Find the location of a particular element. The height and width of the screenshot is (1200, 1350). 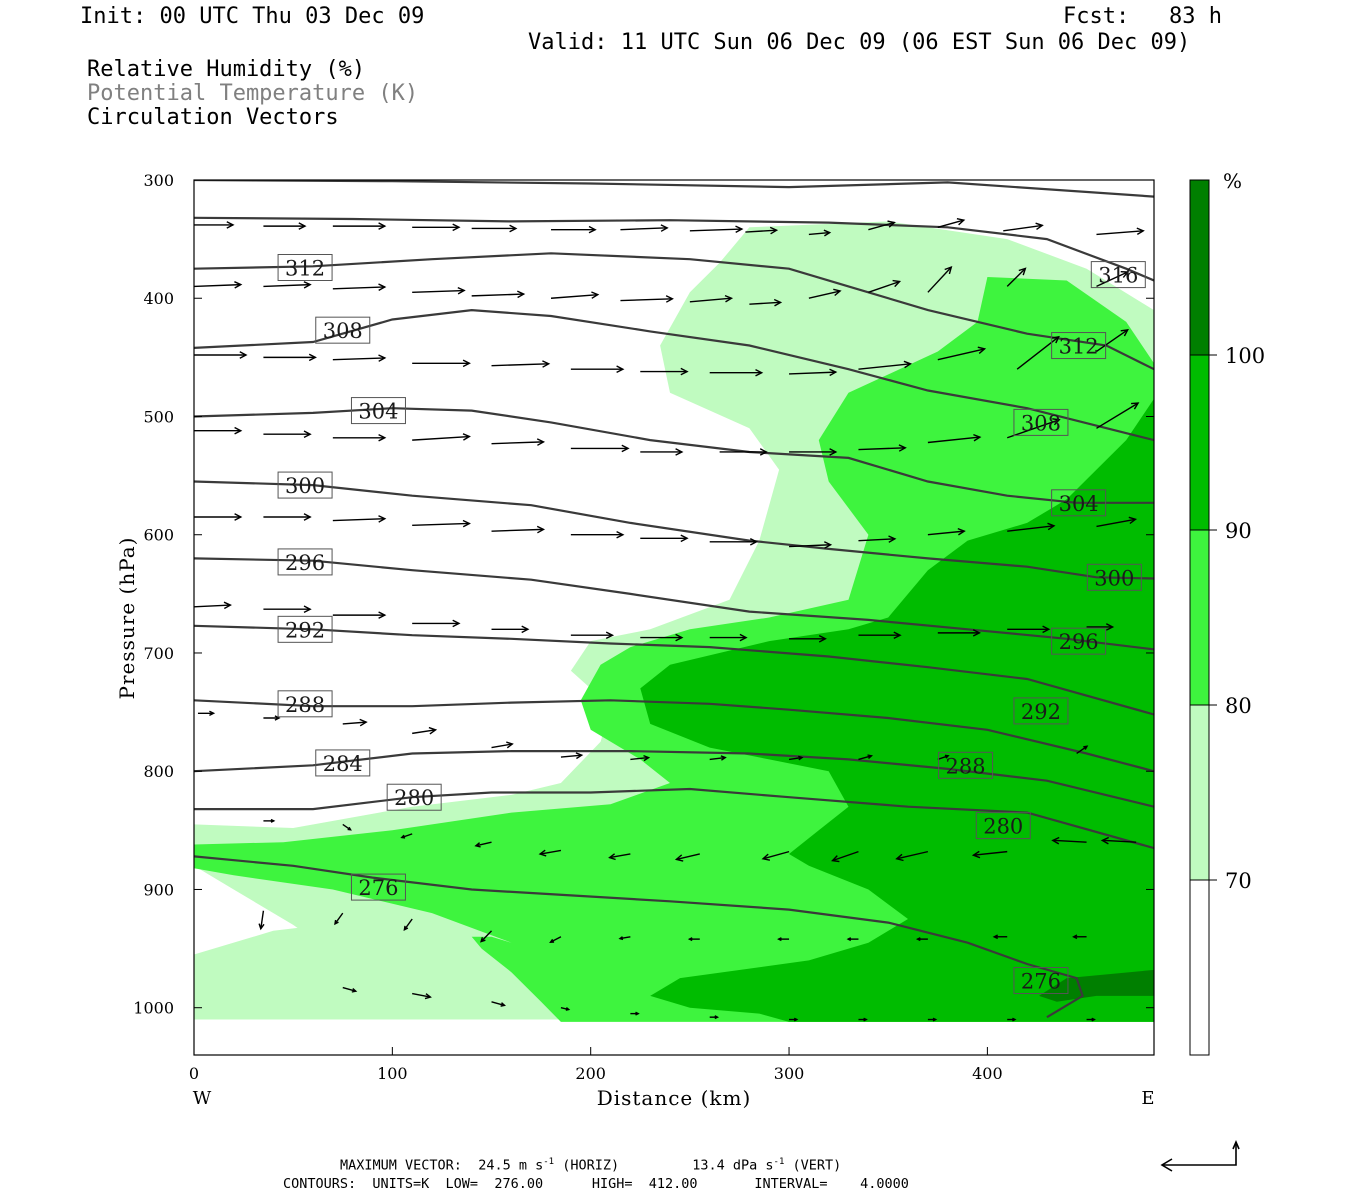

colorbar: 100 90 80 70 is located at coordinates (1227, 617).